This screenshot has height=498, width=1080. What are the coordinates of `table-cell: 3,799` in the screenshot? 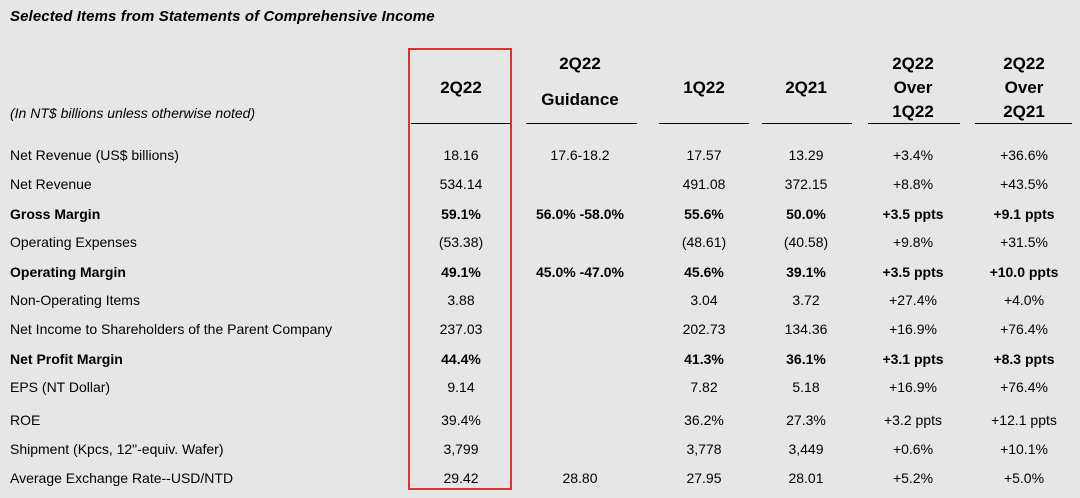 It's located at (461, 449).